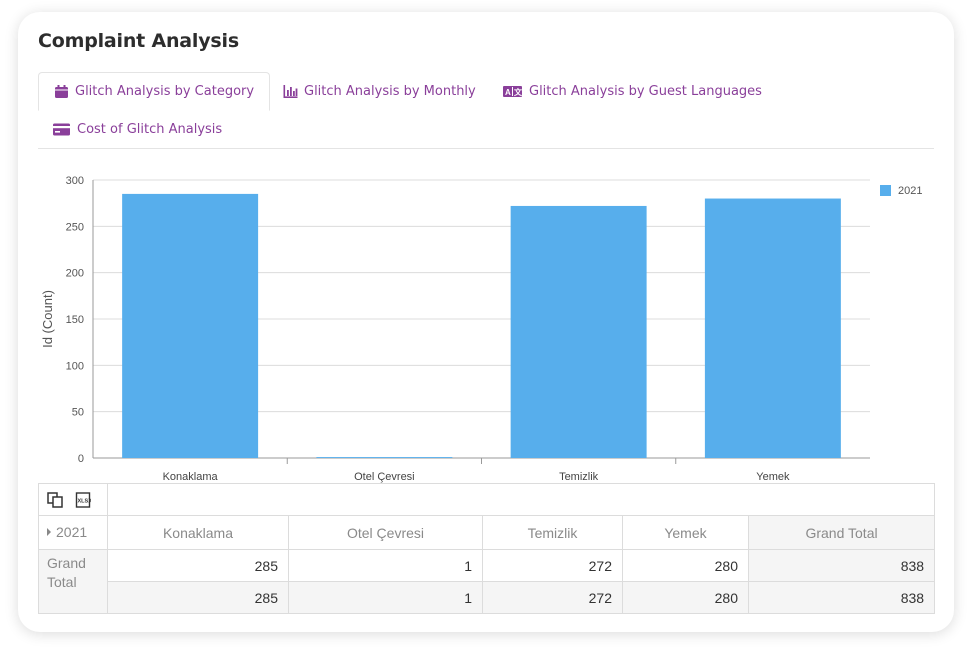 Image resolution: width=972 pixels, height=656 pixels. I want to click on bar-chart-icon, so click(290, 91).